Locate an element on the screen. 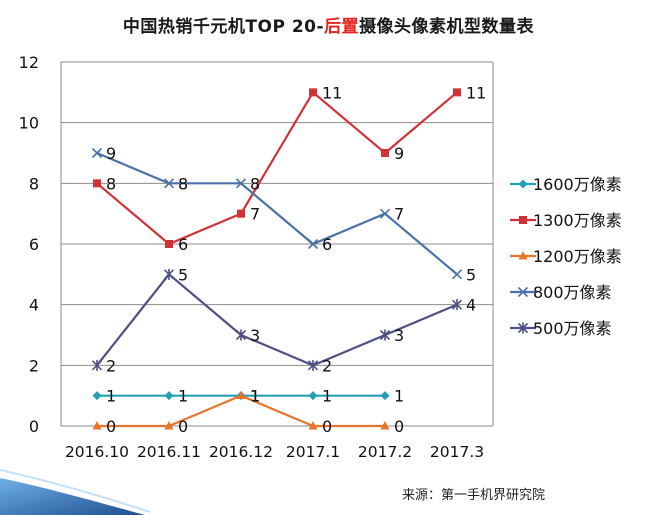 Image resolution: width=657 pixels, height=515 pixels. x-tick-label: 2017.2 is located at coordinates (385, 452).